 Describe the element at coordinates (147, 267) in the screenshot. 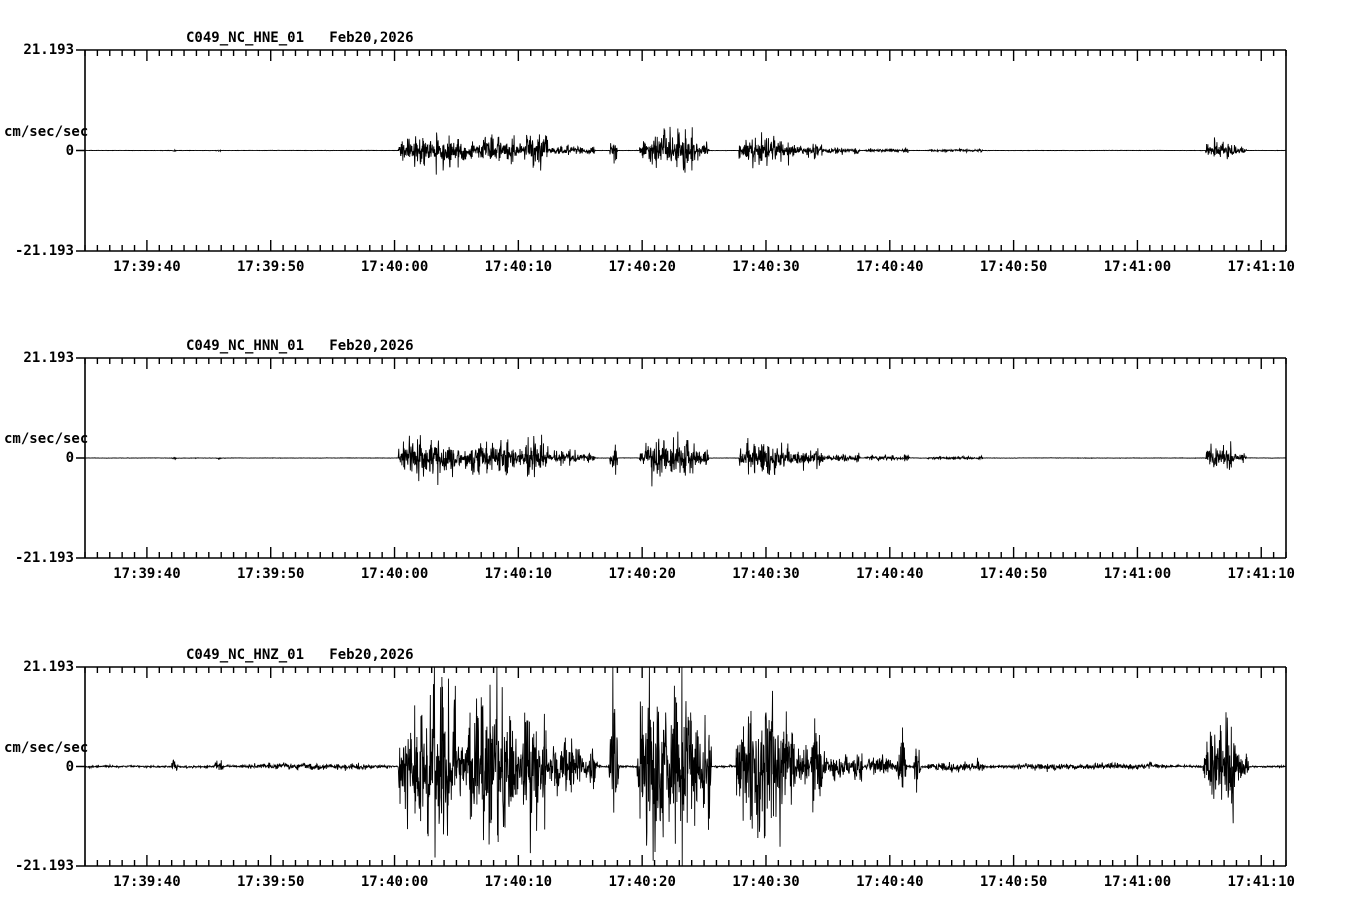

I see `panel-hne-xtick-0: 17:39:40` at that location.